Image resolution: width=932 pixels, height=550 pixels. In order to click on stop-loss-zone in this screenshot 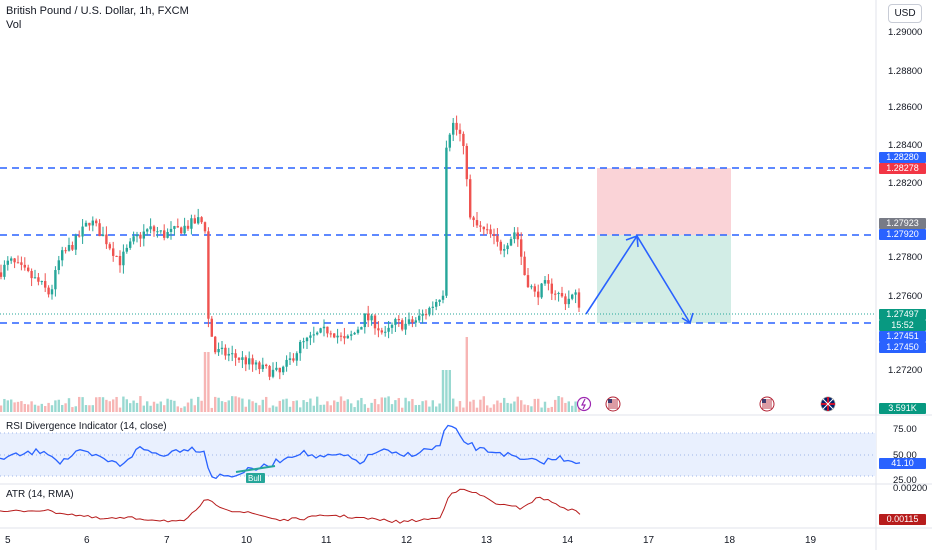, I will do `click(664, 201)`.